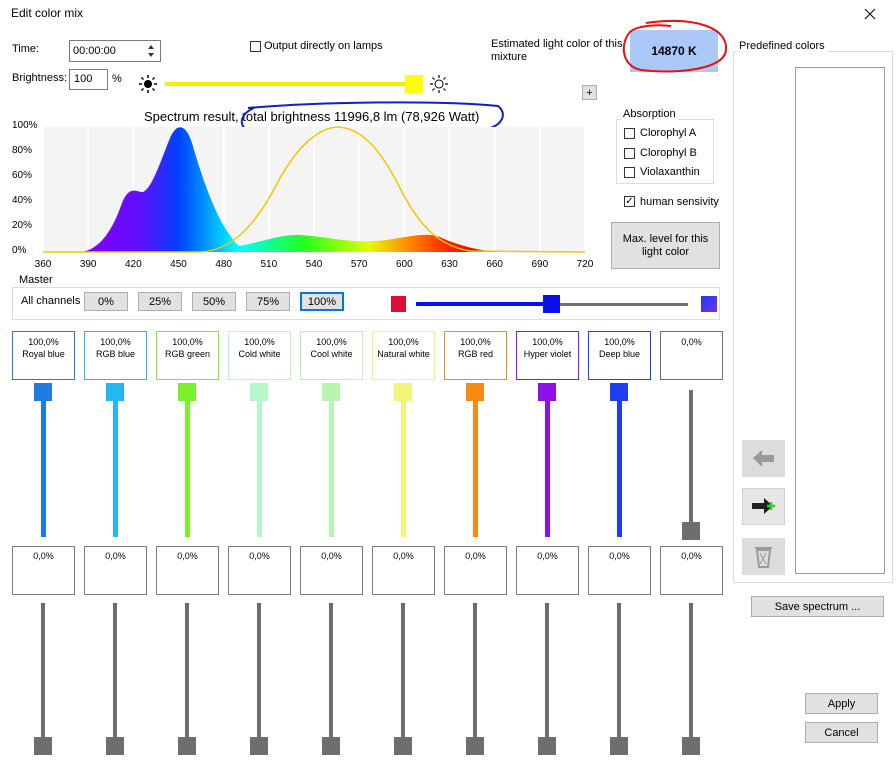 This screenshot has width=896, height=763. I want to click on channel-box: 100,0% RGB green, so click(187, 355).